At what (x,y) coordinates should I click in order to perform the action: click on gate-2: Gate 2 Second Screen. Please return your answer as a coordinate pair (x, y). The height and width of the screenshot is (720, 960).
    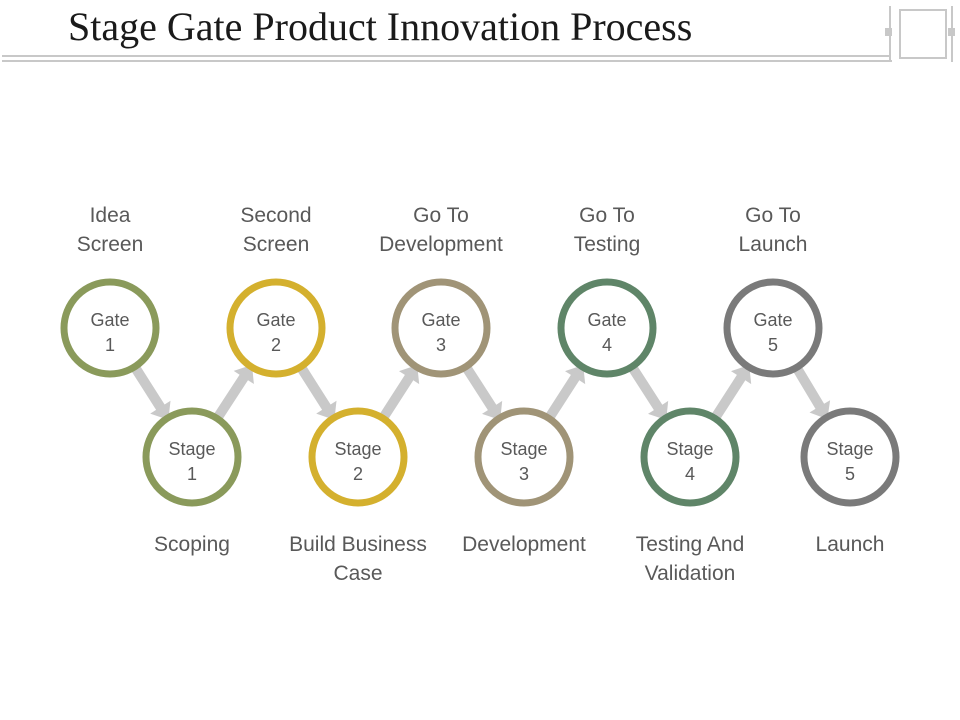
    Looking at the image, I should click on (276, 291).